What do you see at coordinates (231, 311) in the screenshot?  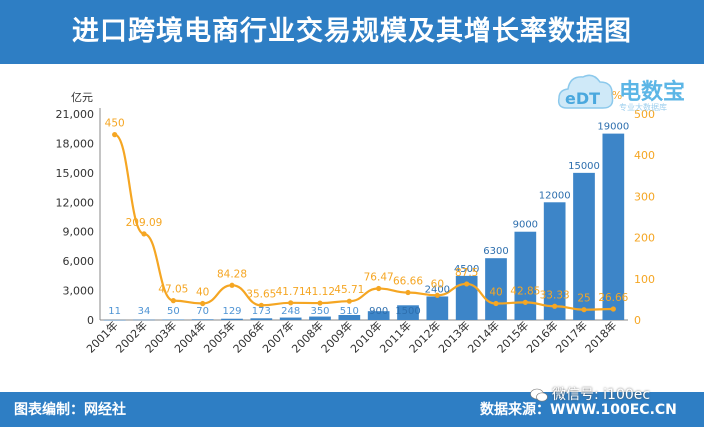 I see `bar-value-label: 129` at bounding box center [231, 311].